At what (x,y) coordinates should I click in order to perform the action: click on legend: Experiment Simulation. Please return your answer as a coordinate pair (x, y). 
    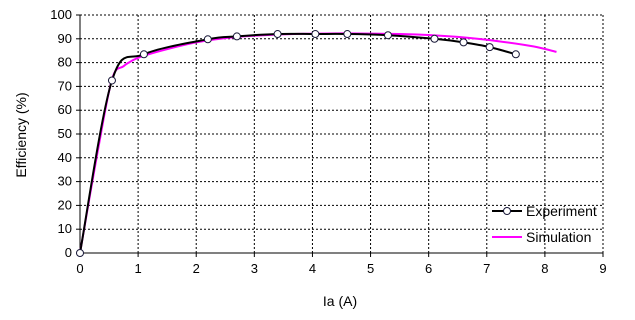
    Looking at the image, I should click on (544, 224).